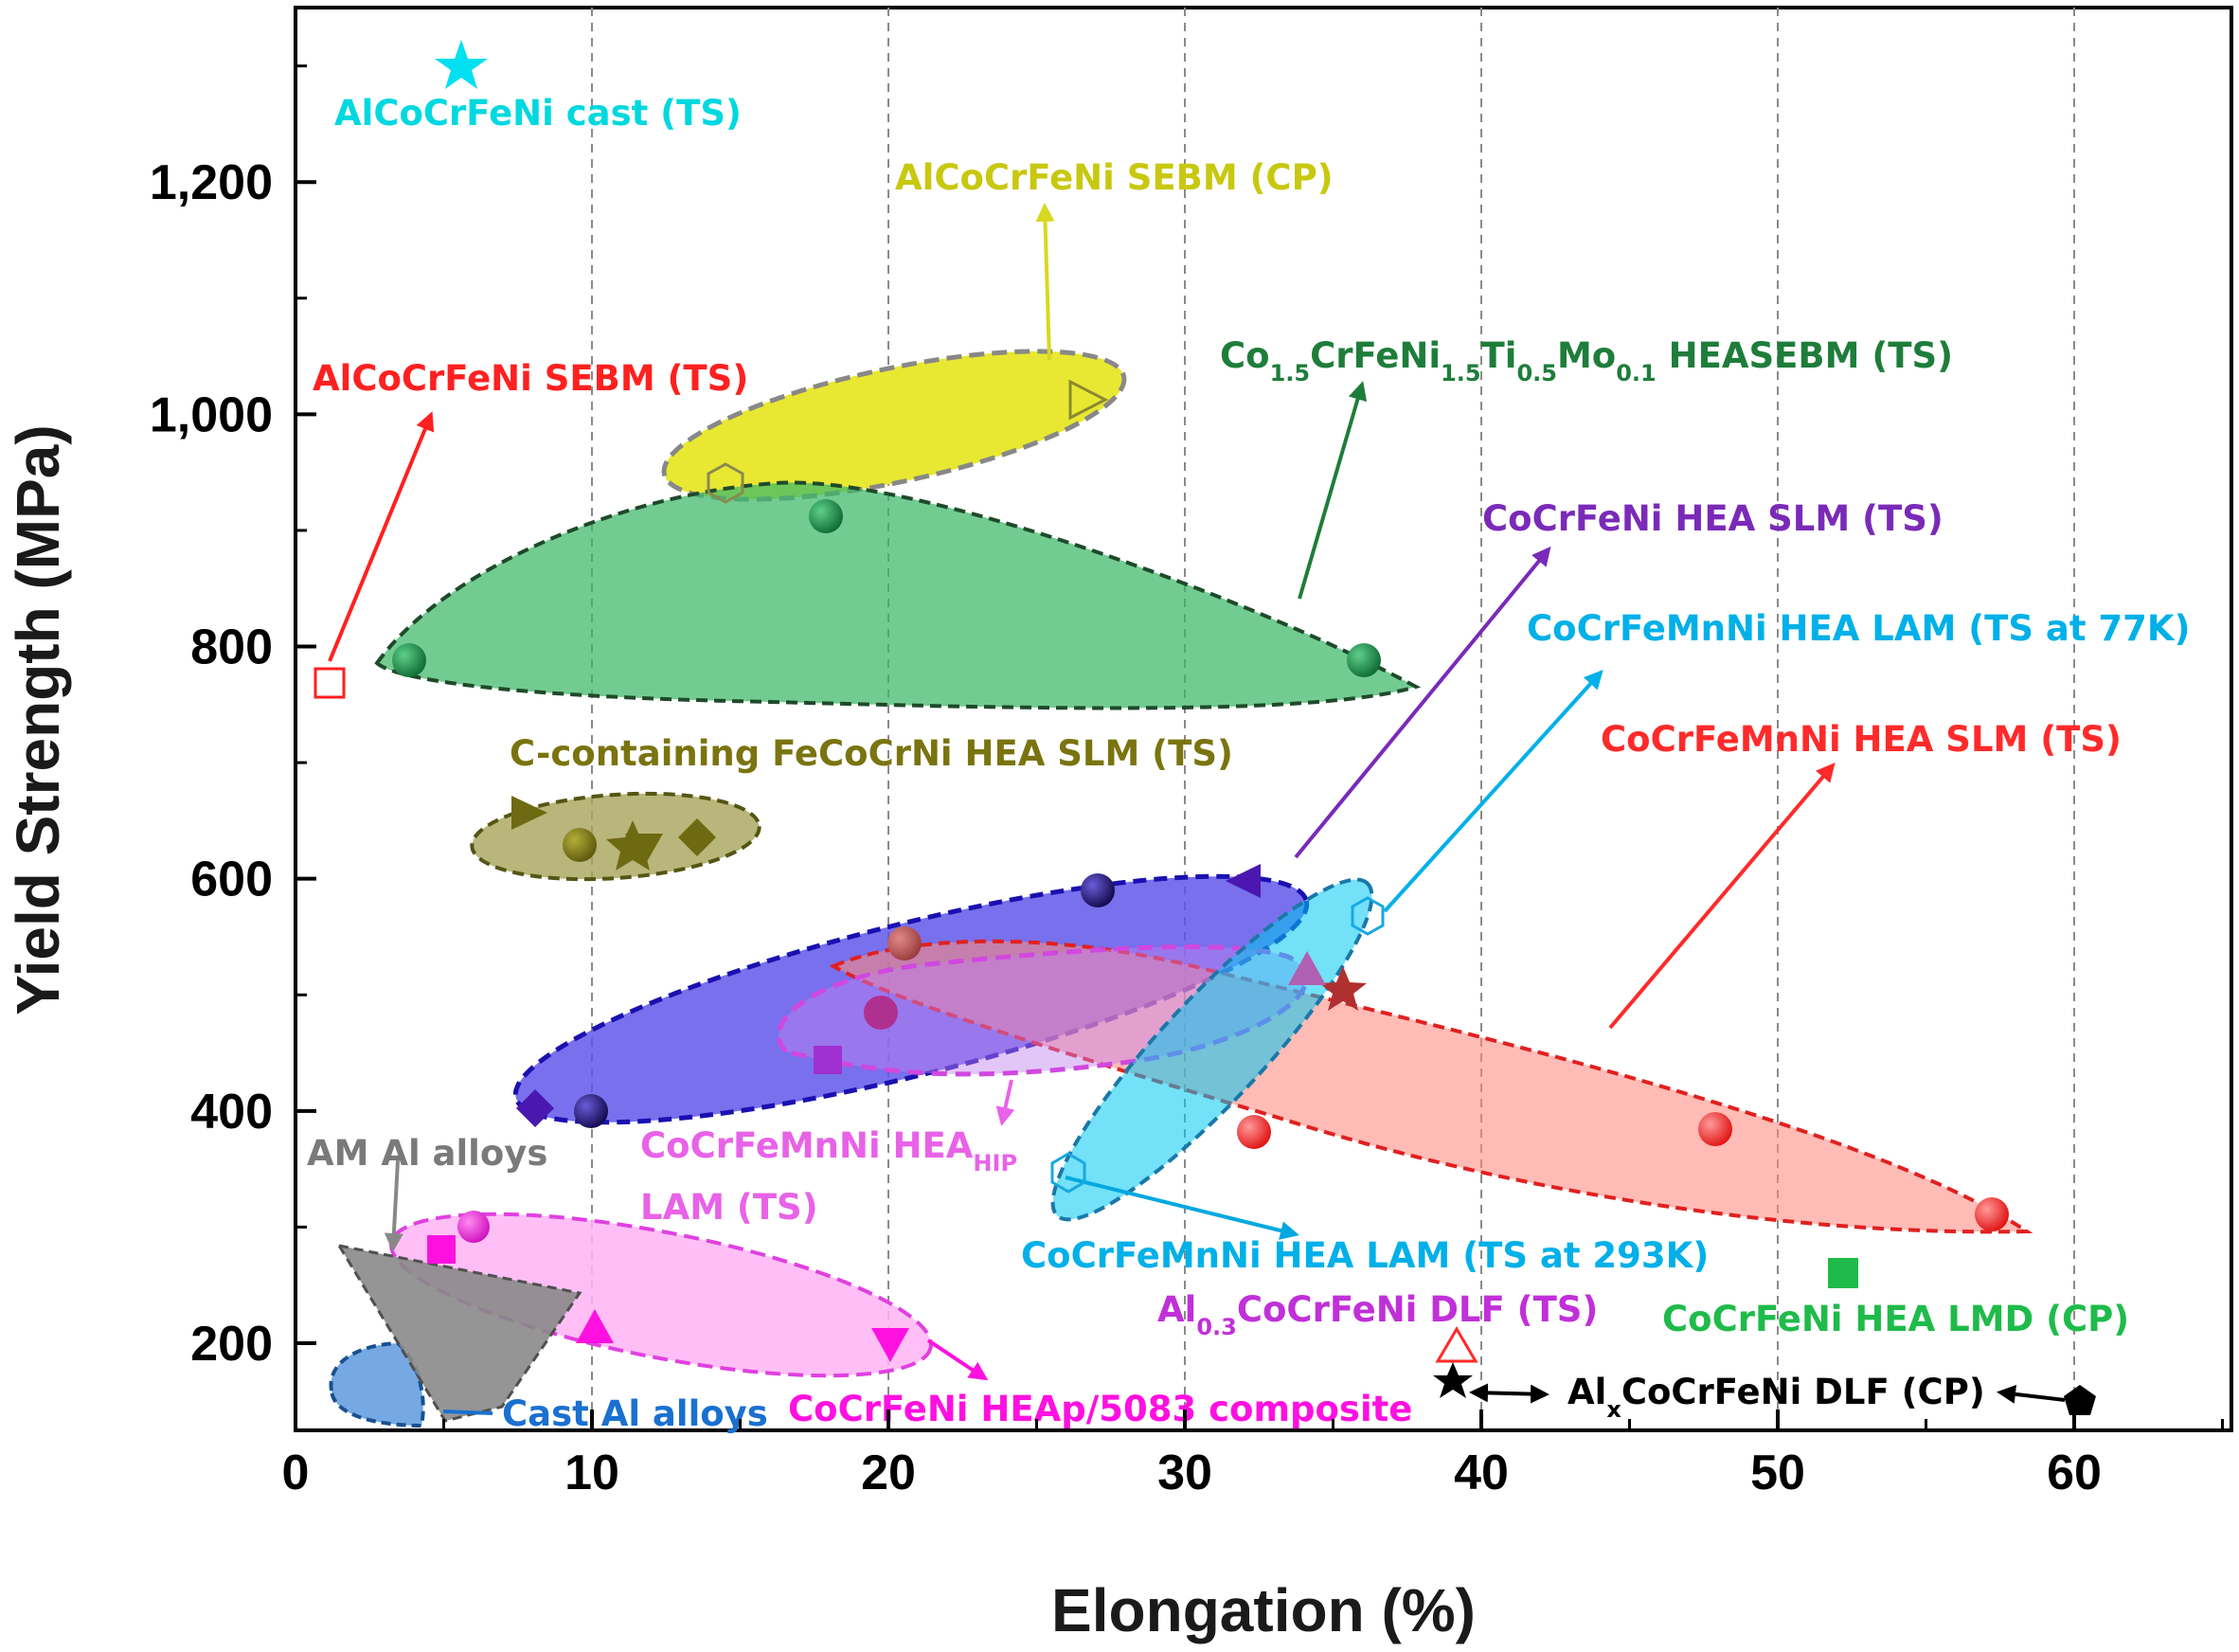  I want to click on label-alcocrfeni-sebm-cp: AlCoCrFeNi SEBM (CP), so click(1114, 177).